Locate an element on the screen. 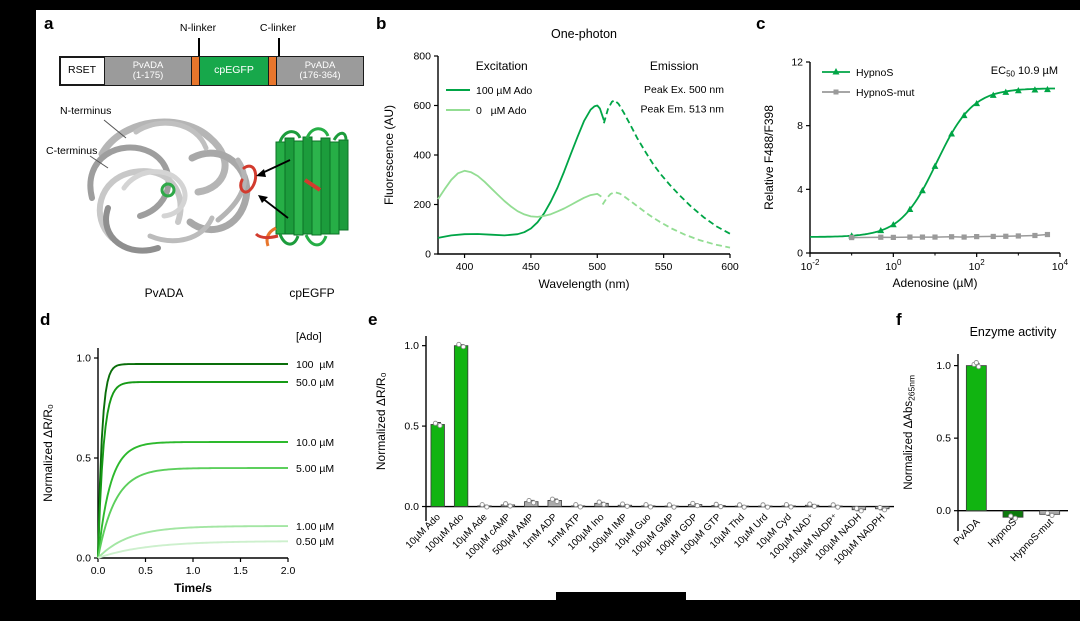 Image resolution: width=1080 pixels, height=621 pixels. legend-label-HypnoS-mut: HypnoS-mut is located at coordinates (885, 93).